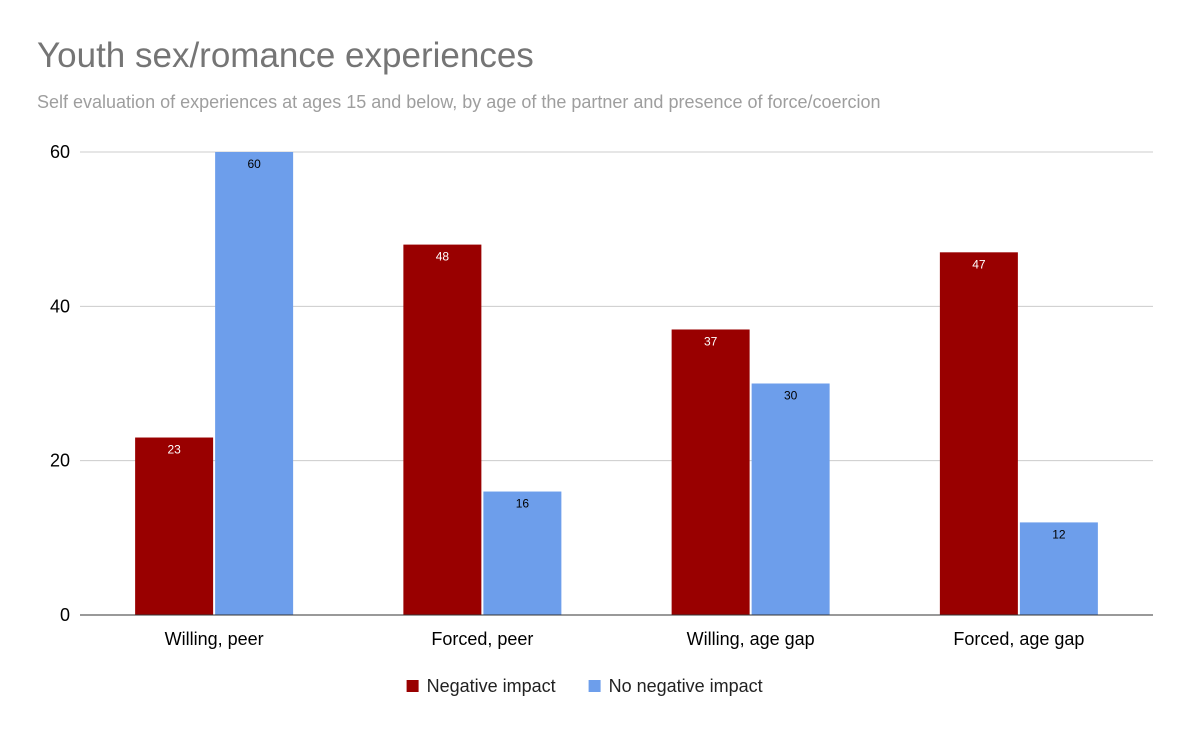 Image resolution: width=1189 pixels, height=735 pixels. Describe the element at coordinates (1059, 534) in the screenshot. I see `data-label: 12` at that location.